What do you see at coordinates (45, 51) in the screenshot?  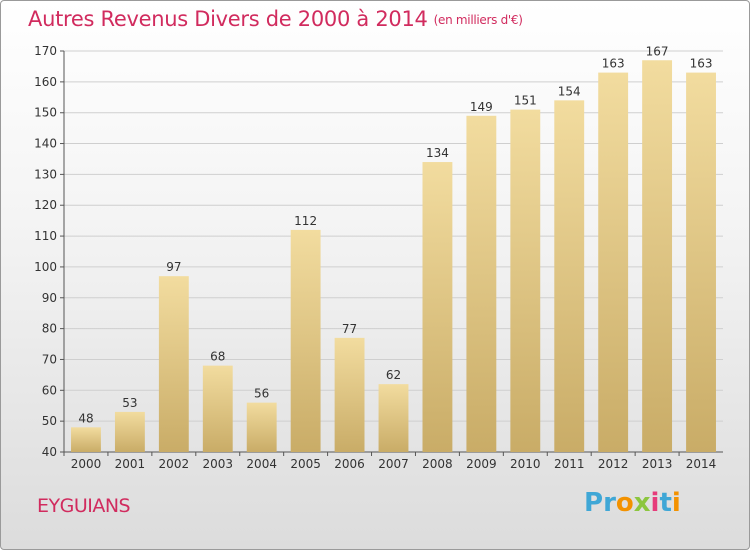 I see `y-tick-label: 170` at bounding box center [45, 51].